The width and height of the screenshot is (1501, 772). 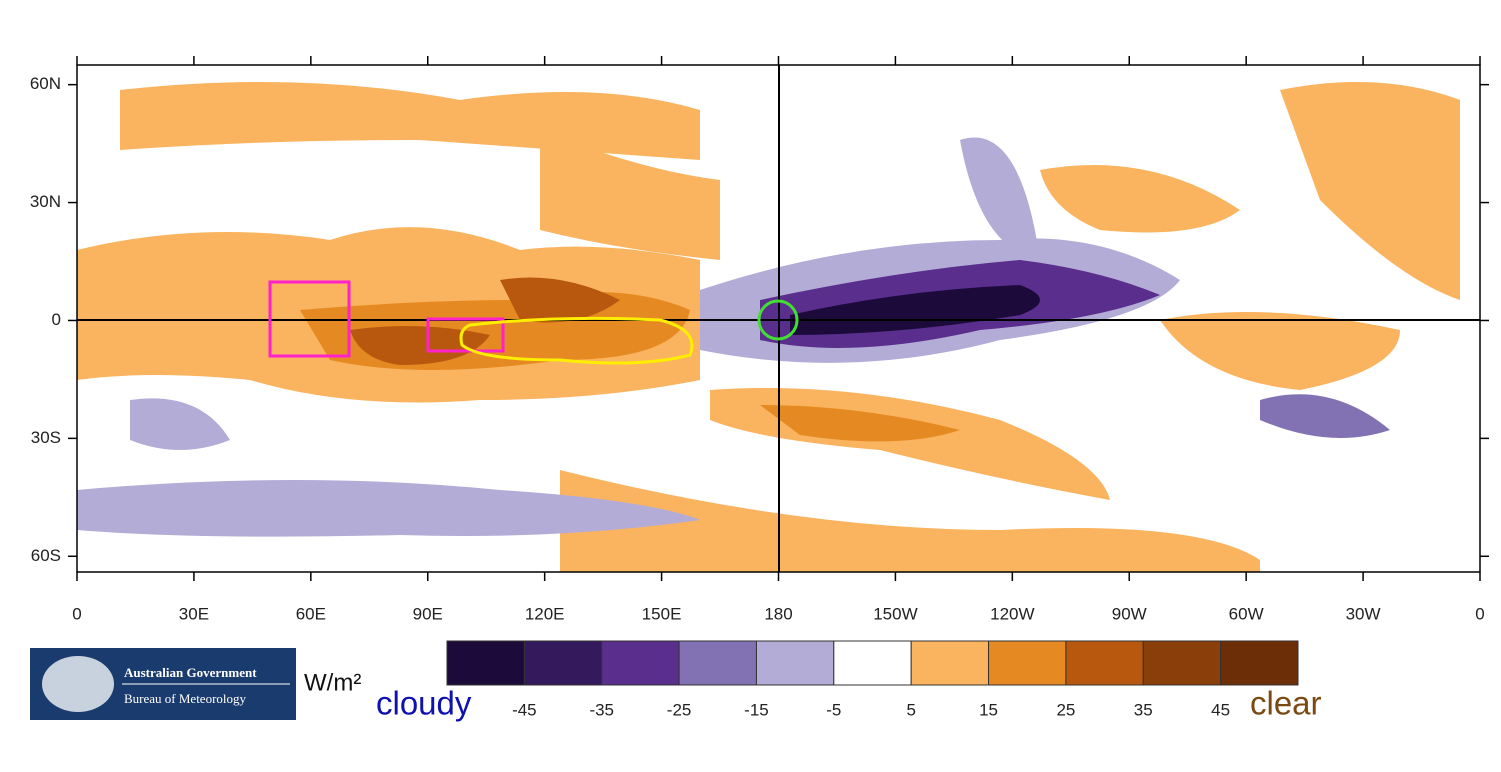 What do you see at coordinates (1143, 709) in the screenshot?
I see `colorbar-label: 35` at bounding box center [1143, 709].